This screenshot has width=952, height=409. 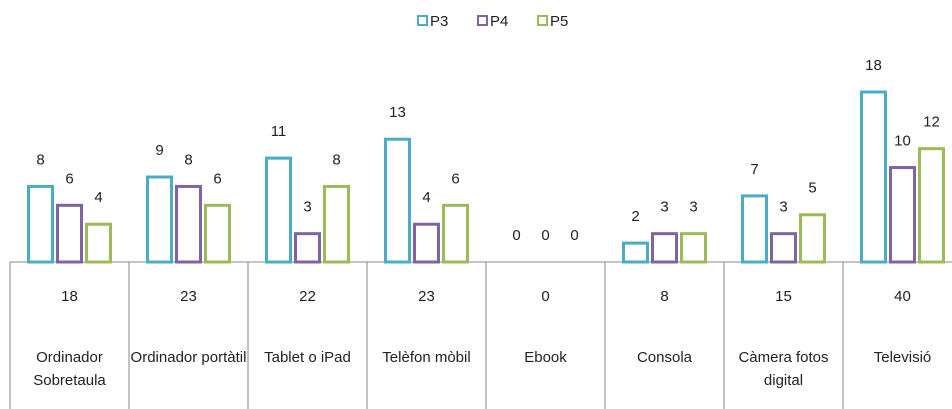 I want to click on data-label: 7, so click(x=754, y=169).